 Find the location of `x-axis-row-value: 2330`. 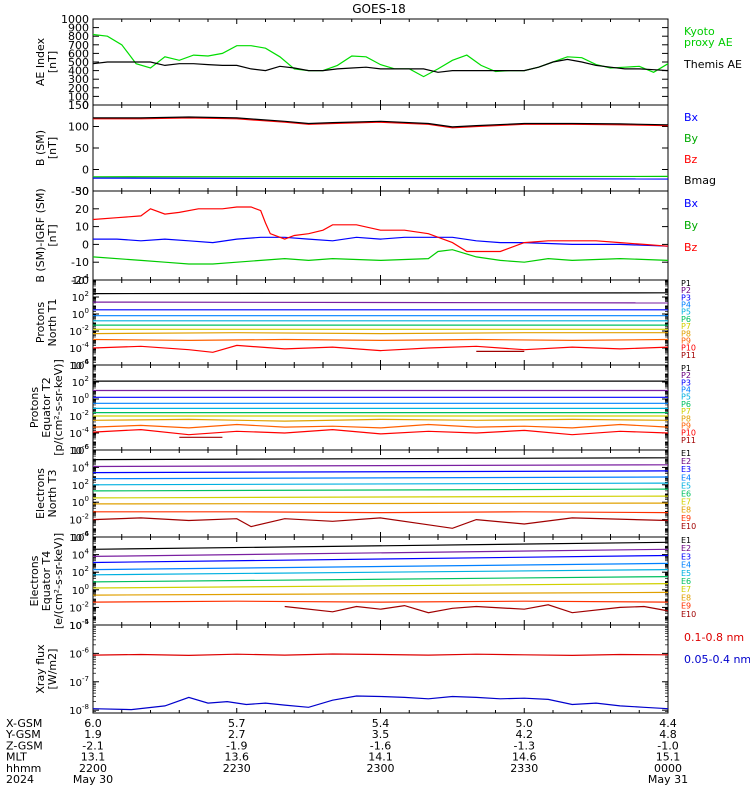

x-axis-row-value: 2330 is located at coordinates (524, 768).